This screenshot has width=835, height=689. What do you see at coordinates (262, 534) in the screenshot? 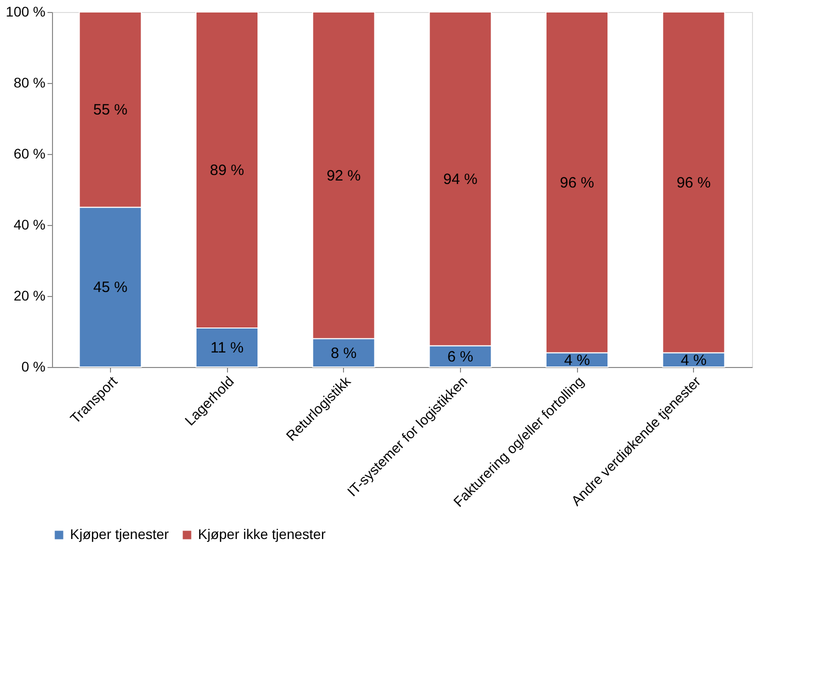
I see `legend-label: Kjøper ikke tjenester` at bounding box center [262, 534].